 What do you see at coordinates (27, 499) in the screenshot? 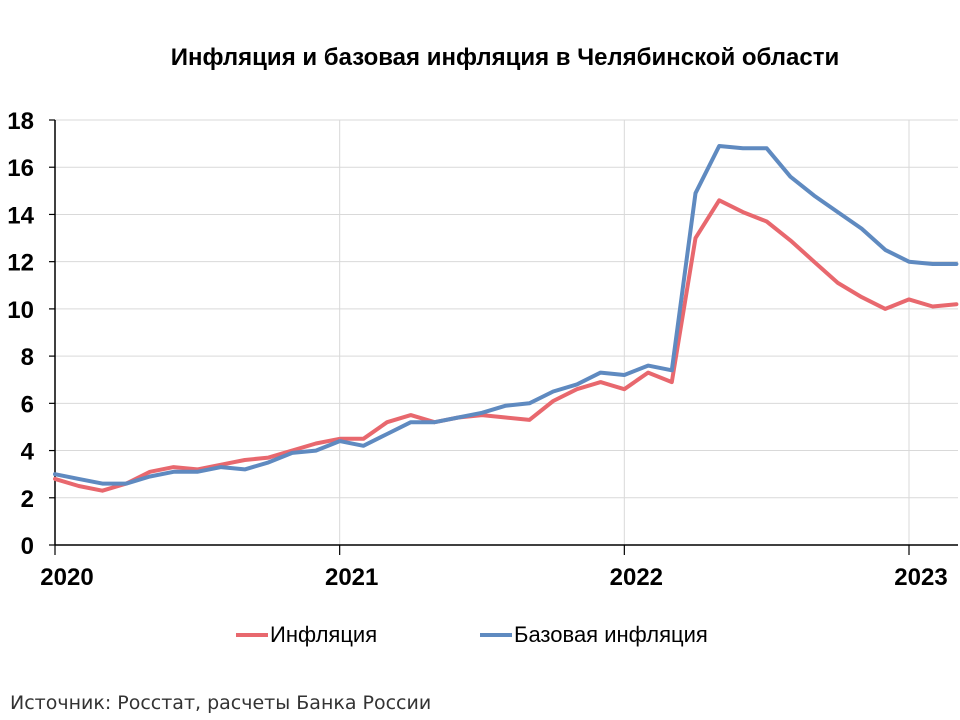
I see `y-tick-label: 2` at bounding box center [27, 499].